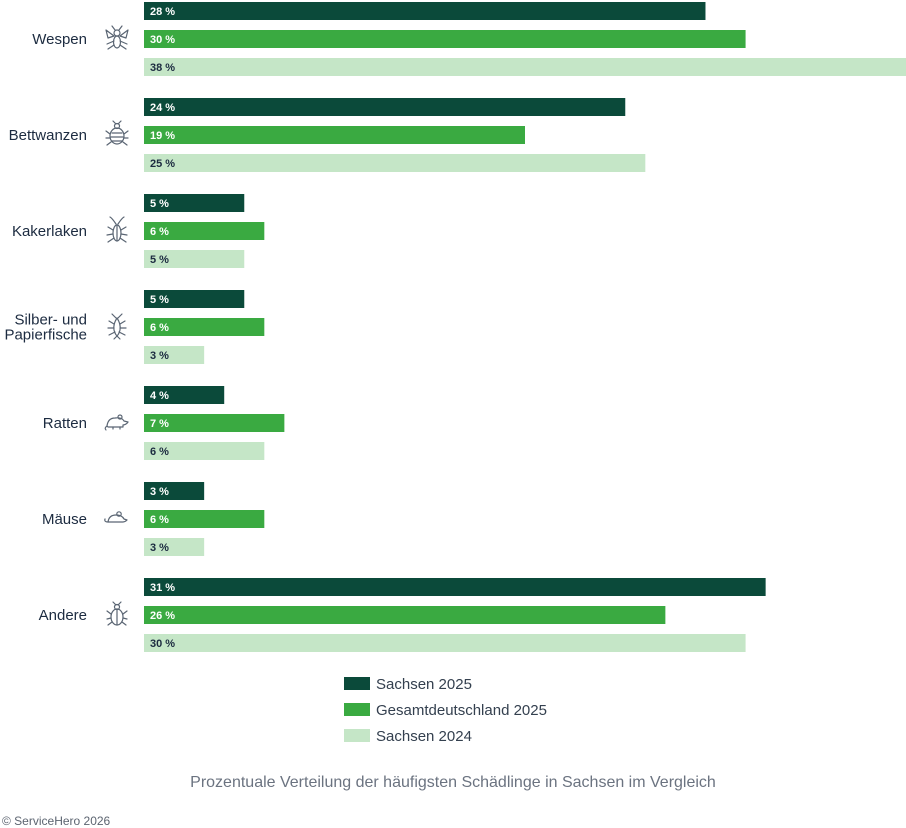 The width and height of the screenshot is (906, 828). What do you see at coordinates (424, 684) in the screenshot?
I see `legend-label: Sachsen 2025` at bounding box center [424, 684].